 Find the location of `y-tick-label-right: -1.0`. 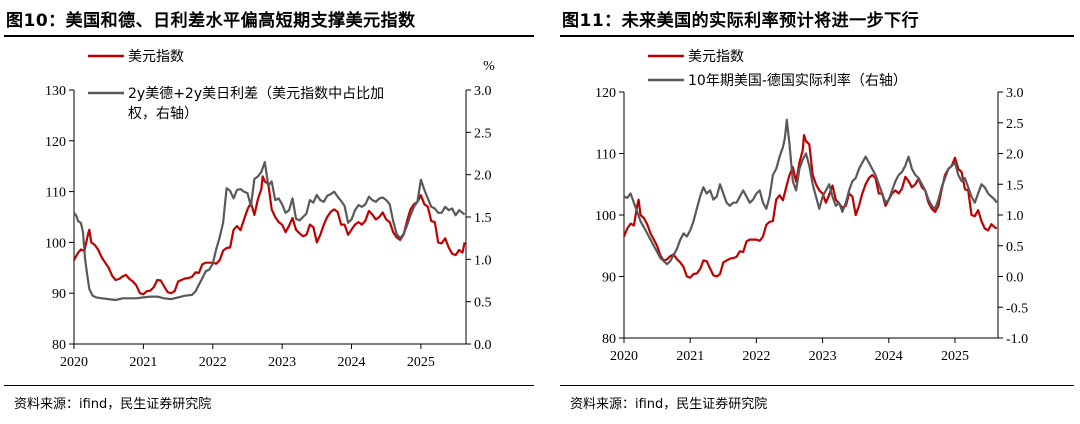

y-tick-label-right: -1.0 is located at coordinates (1017, 339).